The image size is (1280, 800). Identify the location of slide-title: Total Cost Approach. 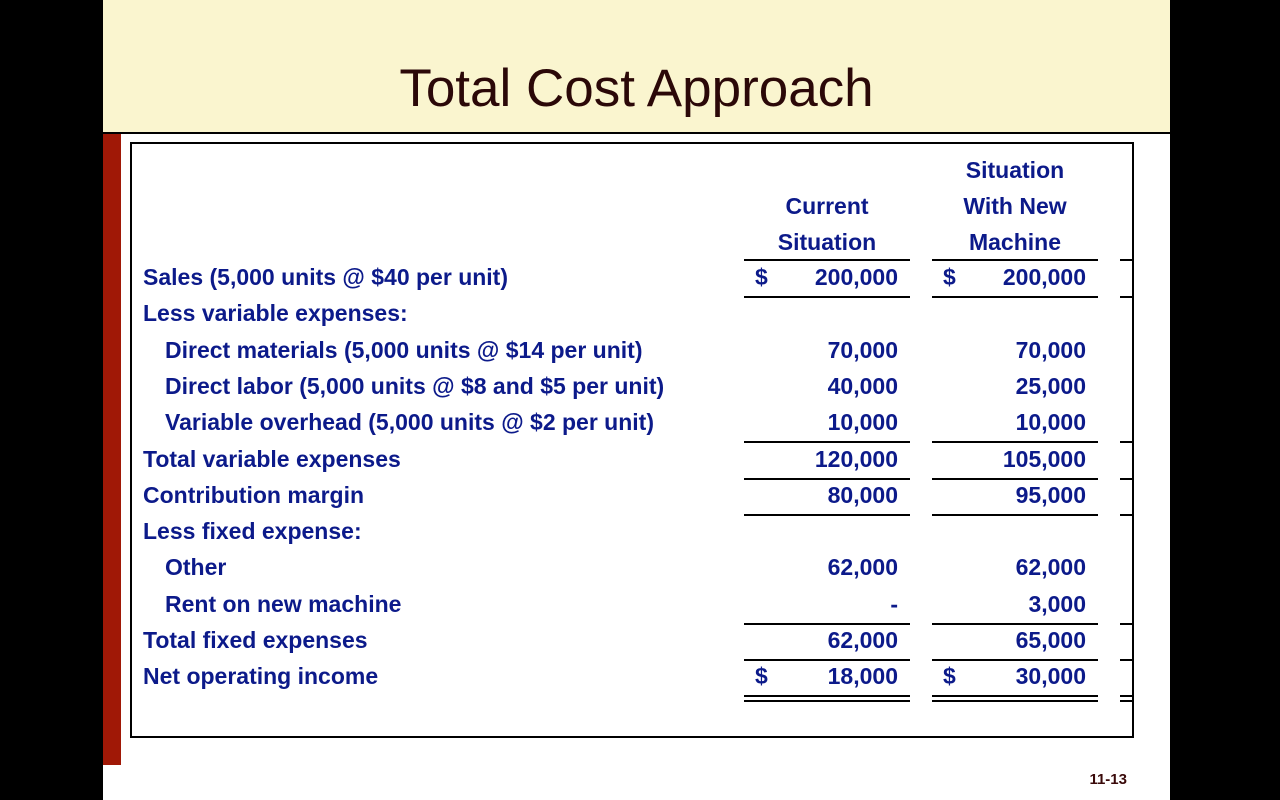
(636, 88).